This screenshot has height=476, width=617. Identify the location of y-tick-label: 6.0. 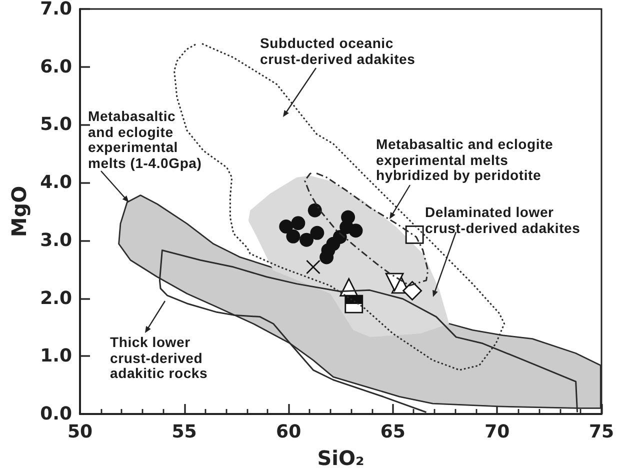
(56, 67).